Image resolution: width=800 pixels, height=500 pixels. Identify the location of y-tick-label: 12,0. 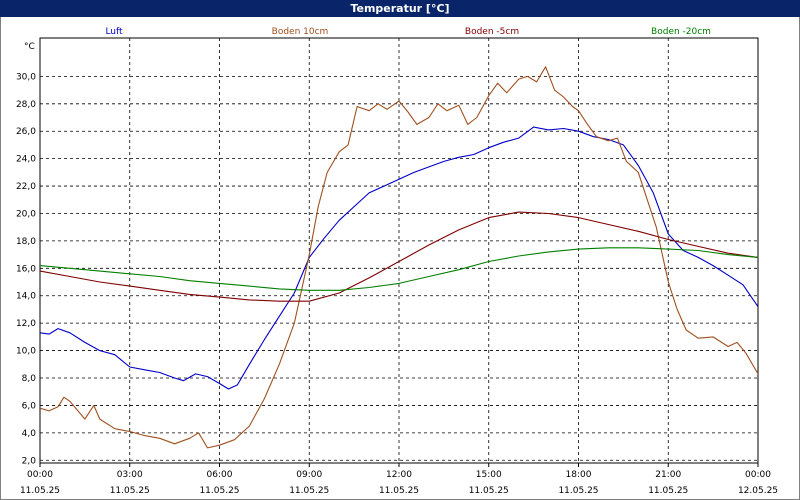
(26, 324).